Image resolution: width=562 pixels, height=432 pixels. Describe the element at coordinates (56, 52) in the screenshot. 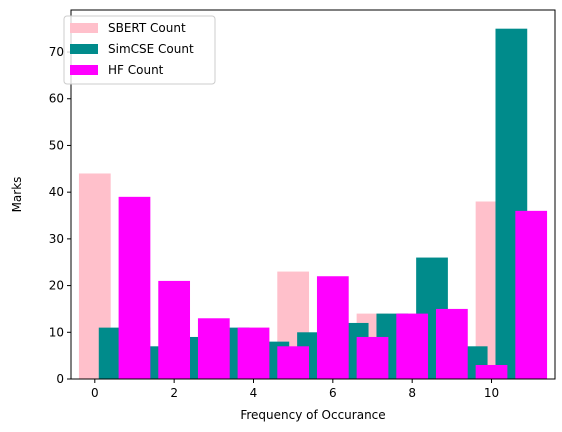

I see `y-tick-label: 70` at that location.